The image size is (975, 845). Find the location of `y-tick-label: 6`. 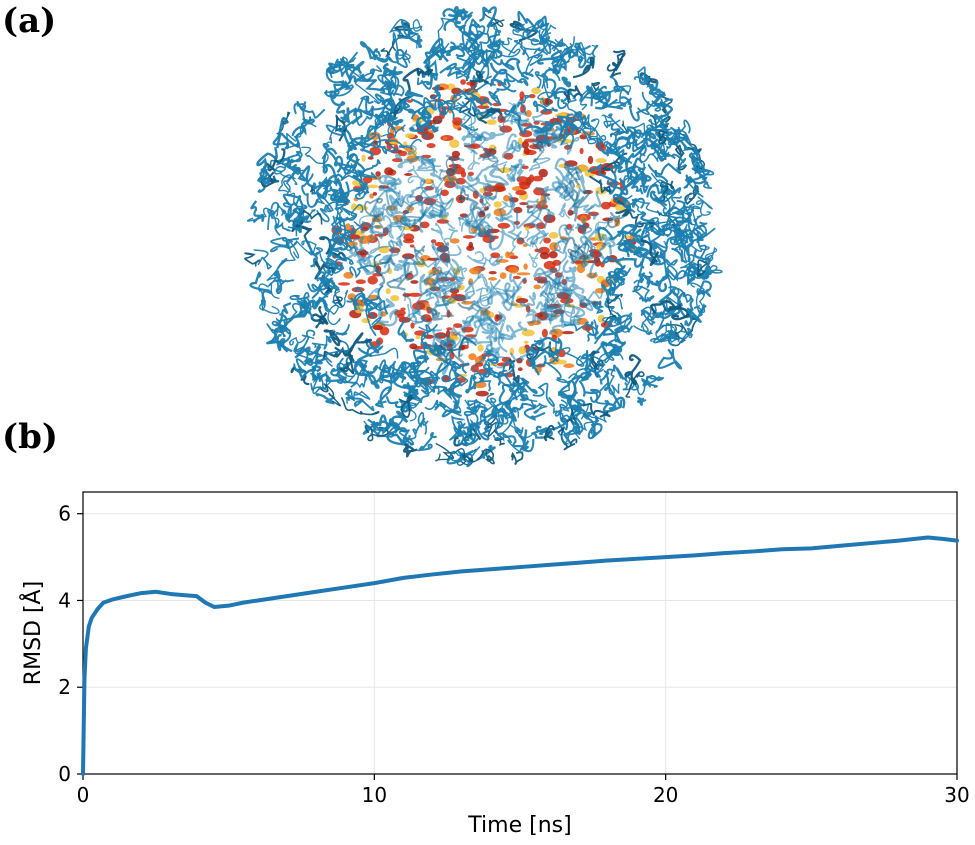

y-tick-label: 6 is located at coordinates (64, 514).